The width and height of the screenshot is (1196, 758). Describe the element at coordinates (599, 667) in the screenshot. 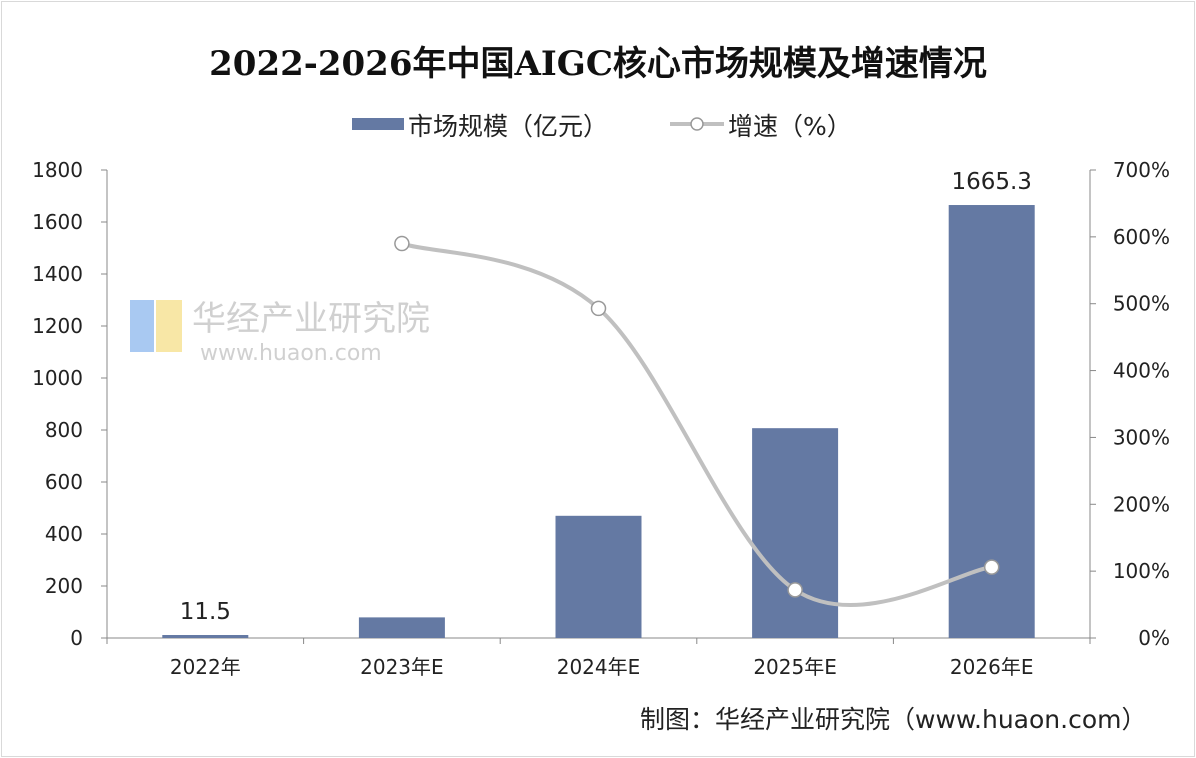

I see `x-tick-label: 2024年E` at that location.